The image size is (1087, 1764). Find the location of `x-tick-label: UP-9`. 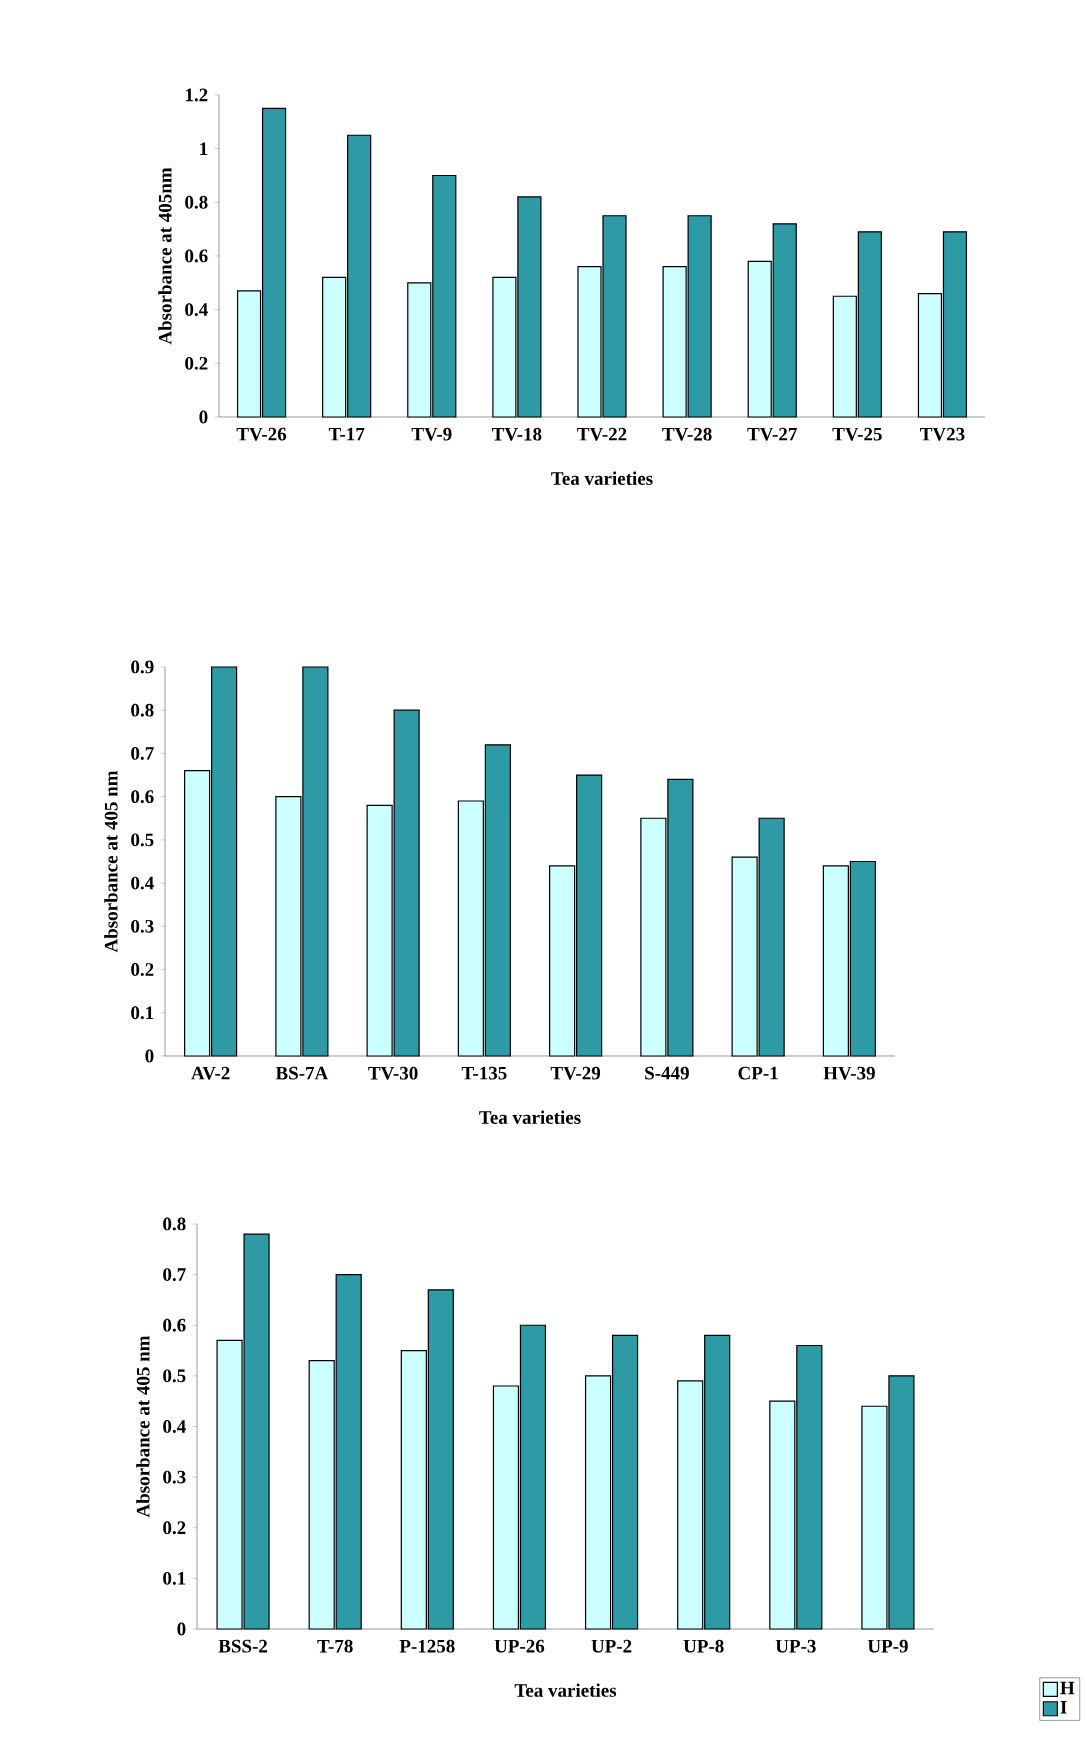

x-tick-label: UP-9 is located at coordinates (887, 1646).